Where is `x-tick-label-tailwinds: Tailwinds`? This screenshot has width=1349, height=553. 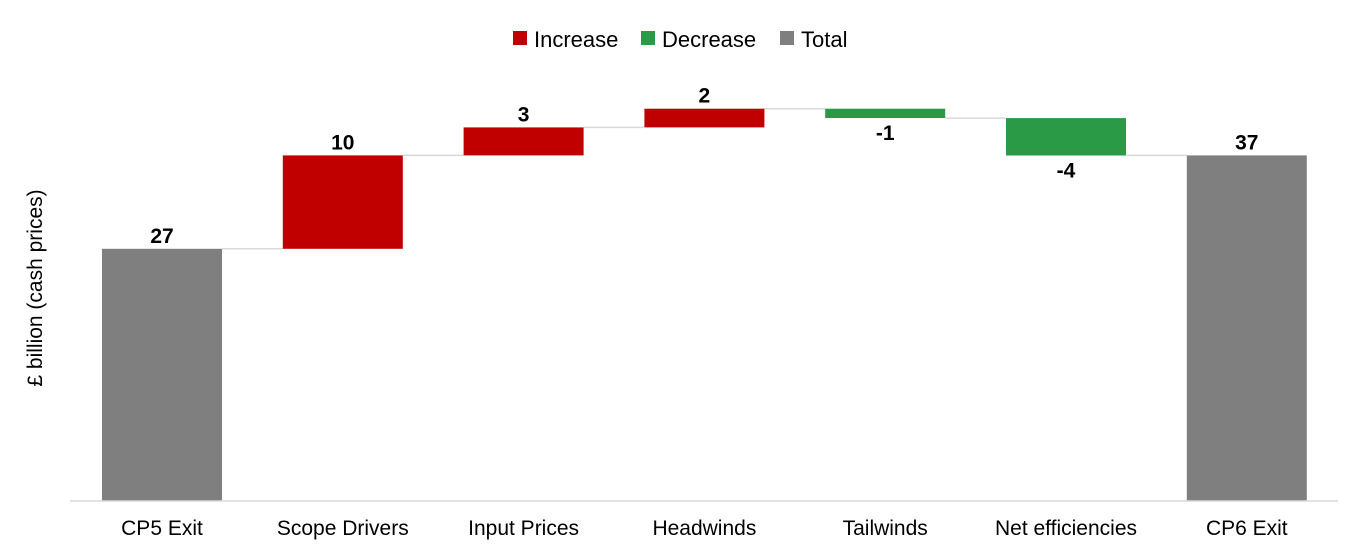 x-tick-label-tailwinds: Tailwinds is located at coordinates (885, 528).